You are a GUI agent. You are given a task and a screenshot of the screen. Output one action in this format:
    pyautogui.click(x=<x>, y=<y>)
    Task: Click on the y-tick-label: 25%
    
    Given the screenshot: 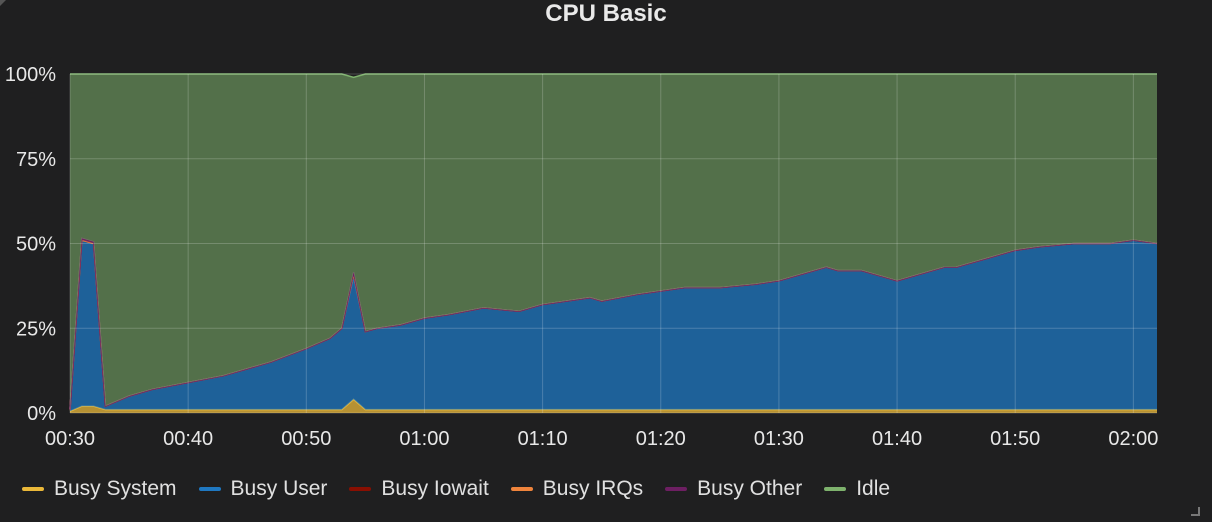 What is the action you would take?
    pyautogui.click(x=36, y=329)
    